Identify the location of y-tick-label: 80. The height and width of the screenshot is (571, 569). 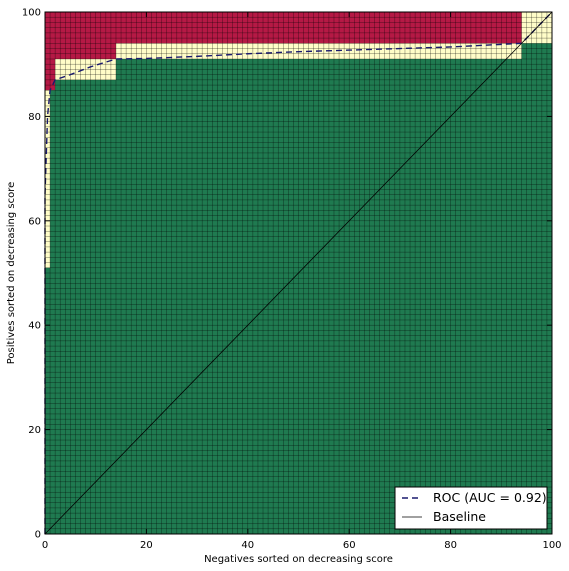
(34, 117).